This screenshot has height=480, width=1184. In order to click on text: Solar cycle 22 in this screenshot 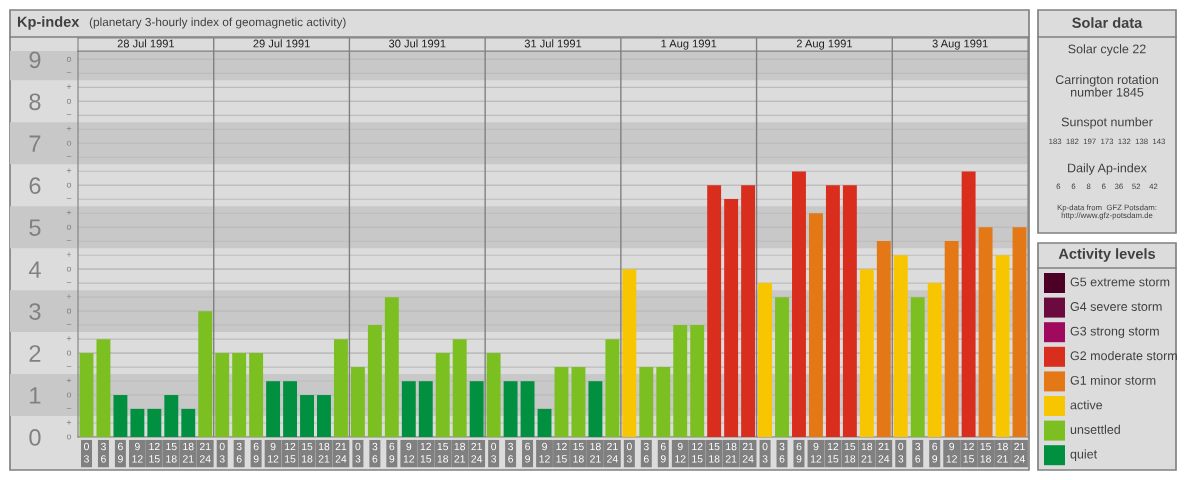, I will do `click(1107, 50)`.